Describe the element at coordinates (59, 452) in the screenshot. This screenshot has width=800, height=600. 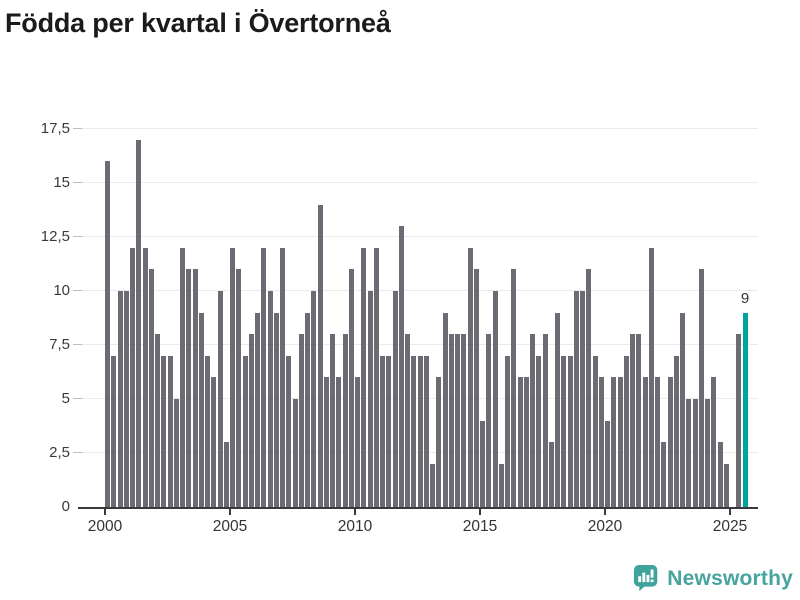
I see `y-tick-label: 2,5` at that location.